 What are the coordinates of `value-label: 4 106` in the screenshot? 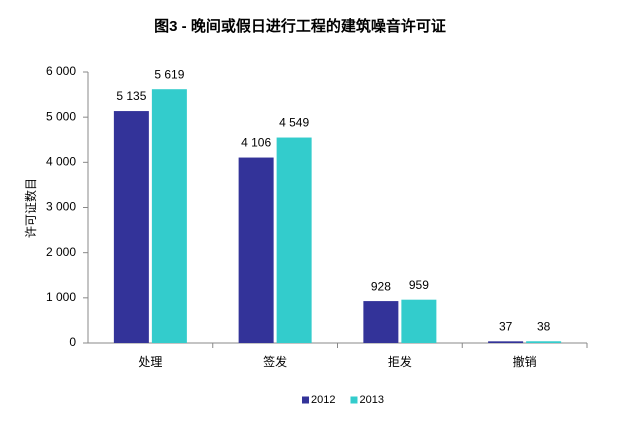 It's located at (256, 143).